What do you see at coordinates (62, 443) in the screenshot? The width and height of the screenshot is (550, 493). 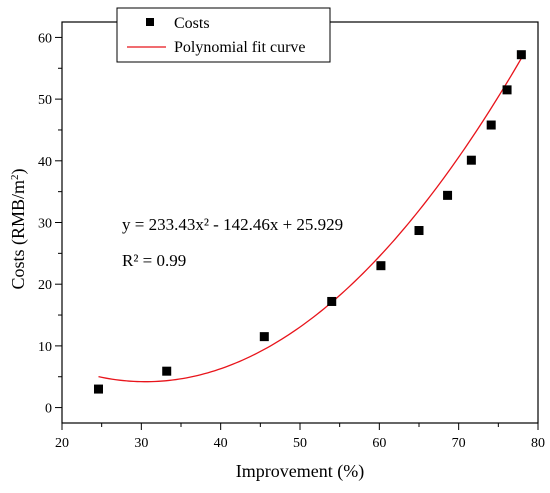 I see `x-tick-label: 20` at bounding box center [62, 443].